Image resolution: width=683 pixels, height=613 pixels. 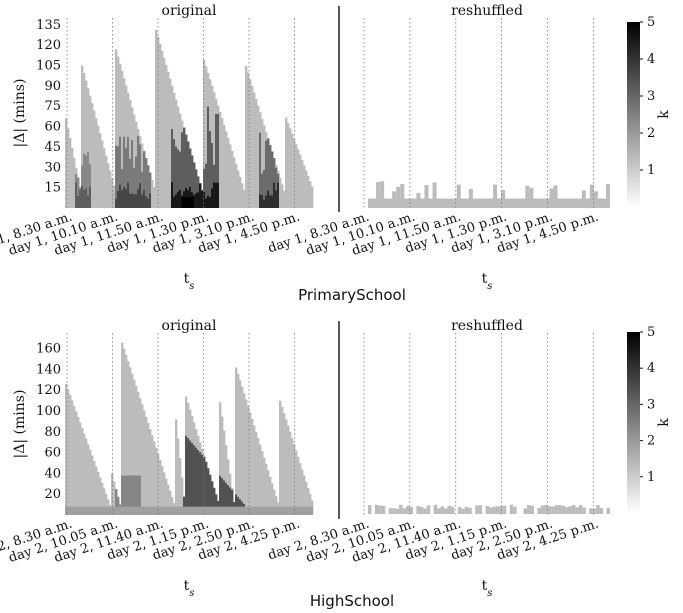 What do you see at coordinates (664, 114) in the screenshot?
I see `colorbar-label: k` at bounding box center [664, 114].